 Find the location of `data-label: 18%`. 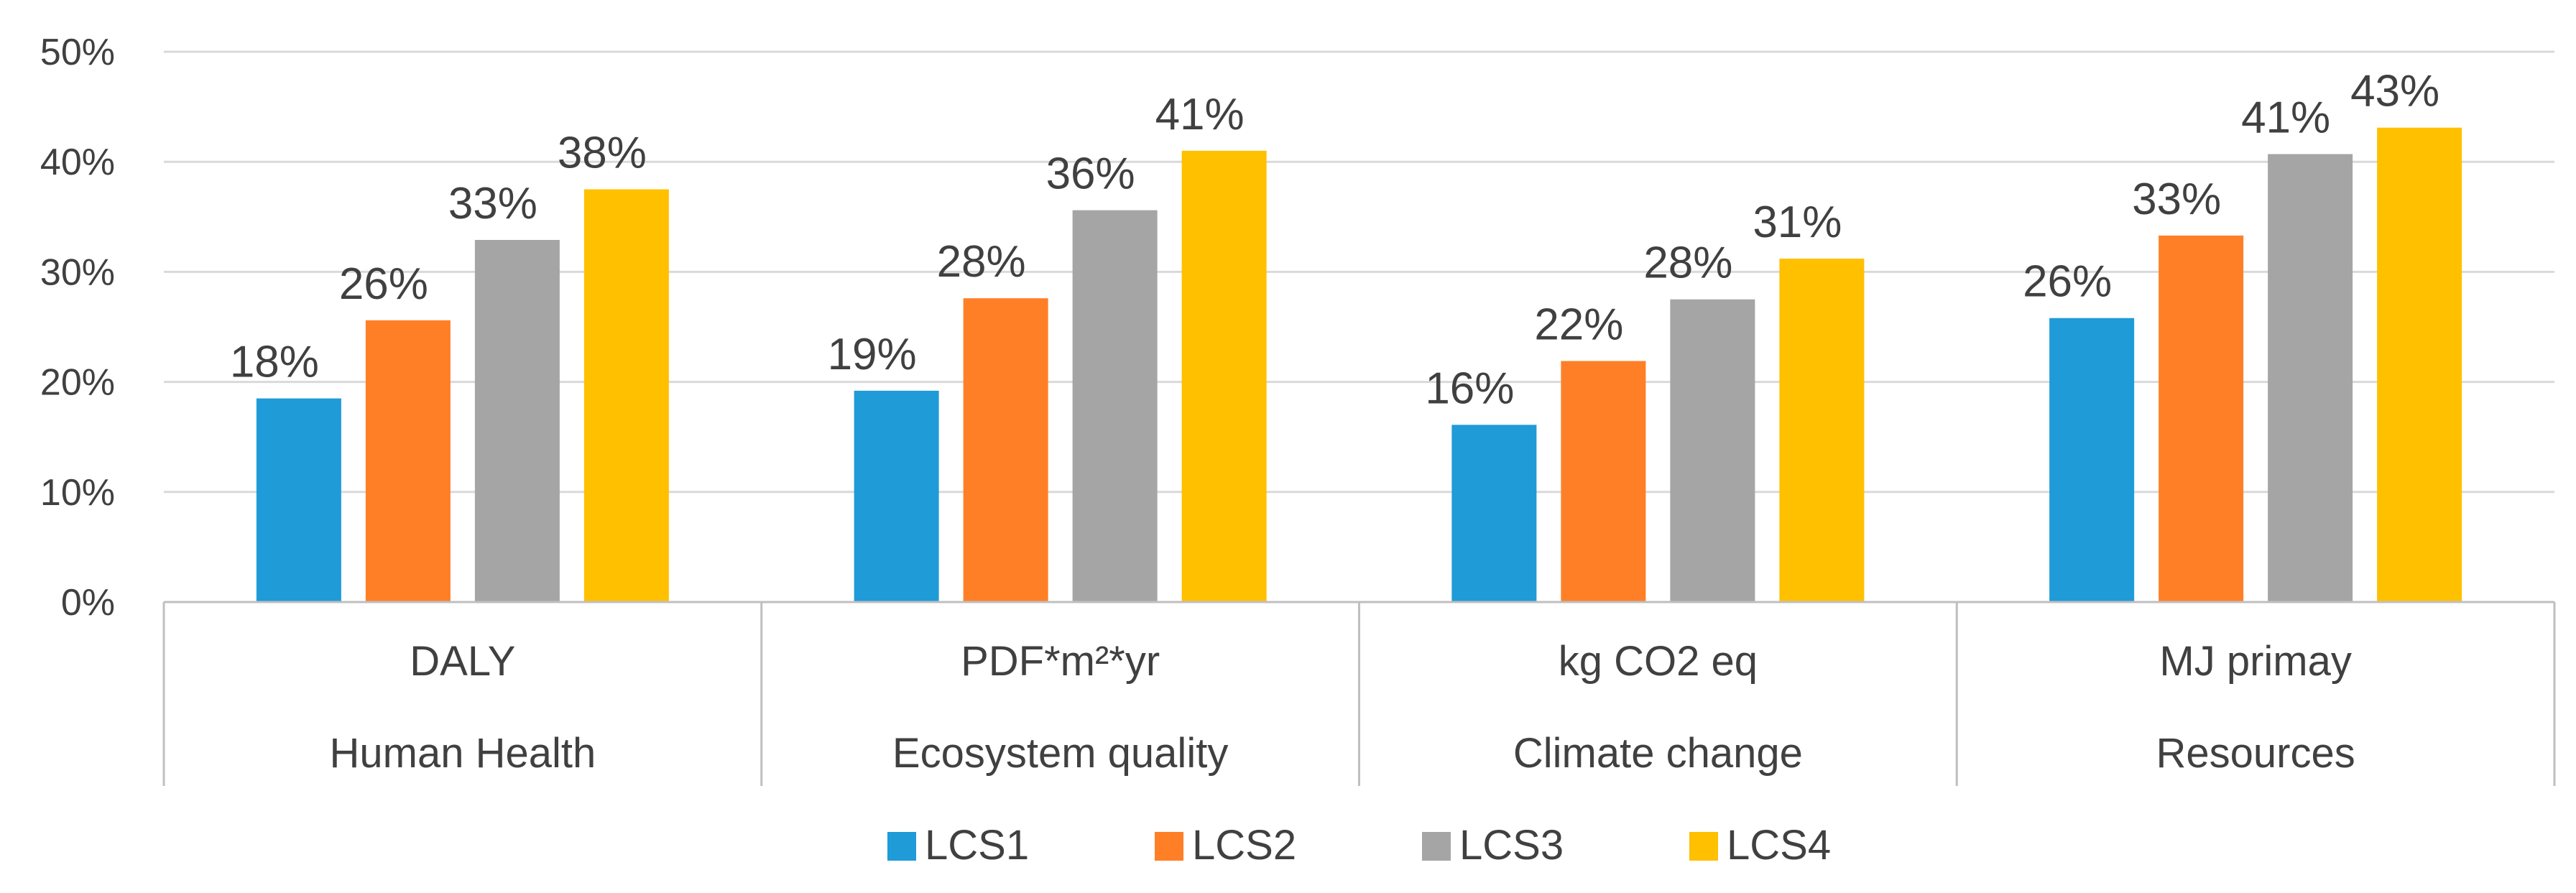

data-label: 18% is located at coordinates (274, 362).